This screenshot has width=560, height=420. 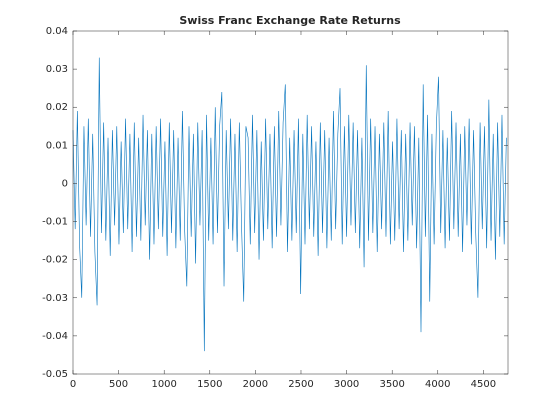 I want to click on y-tick-label: -0.04, so click(x=55, y=336).